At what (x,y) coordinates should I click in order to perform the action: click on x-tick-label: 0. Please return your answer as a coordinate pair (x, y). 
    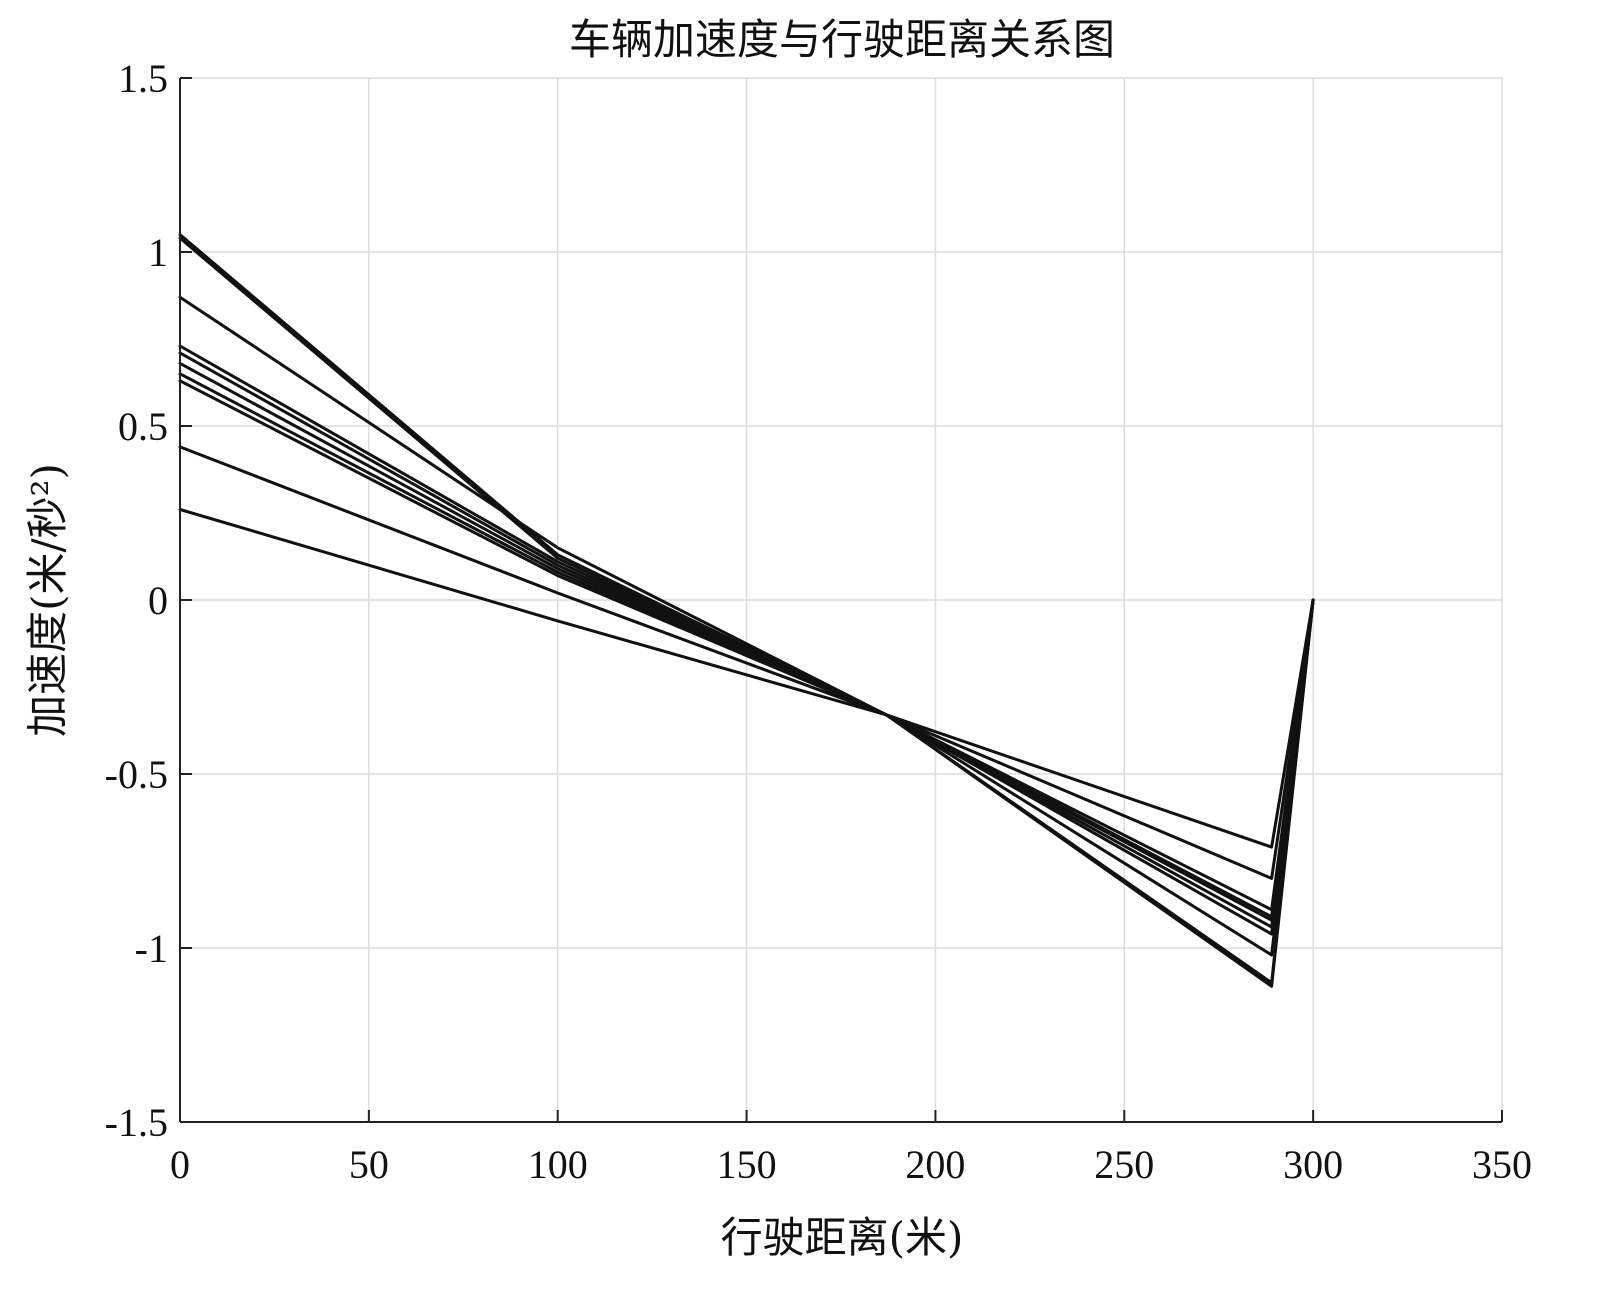
    Looking at the image, I should click on (180, 1164).